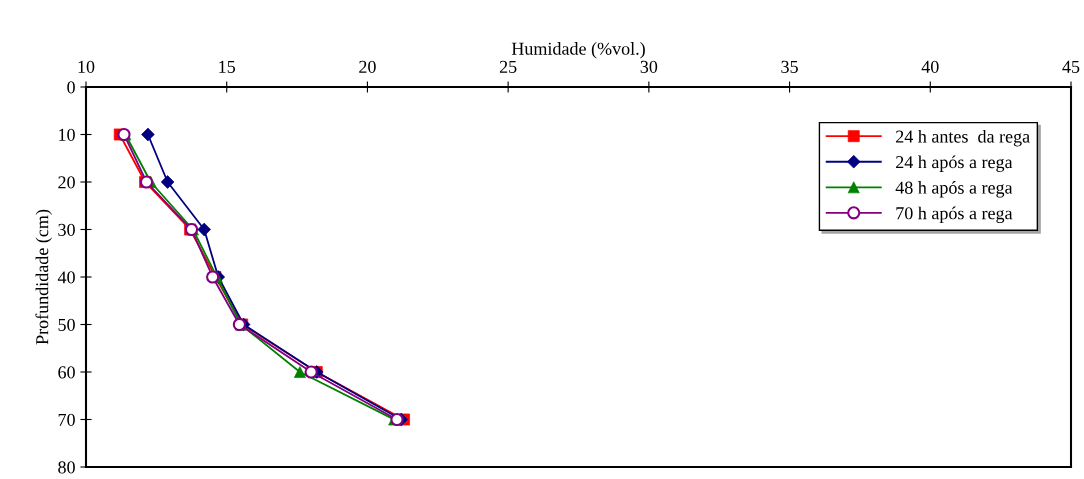 The width and height of the screenshot is (1084, 479). What do you see at coordinates (508, 66) in the screenshot?
I see `x-tick-label: 25` at bounding box center [508, 66].